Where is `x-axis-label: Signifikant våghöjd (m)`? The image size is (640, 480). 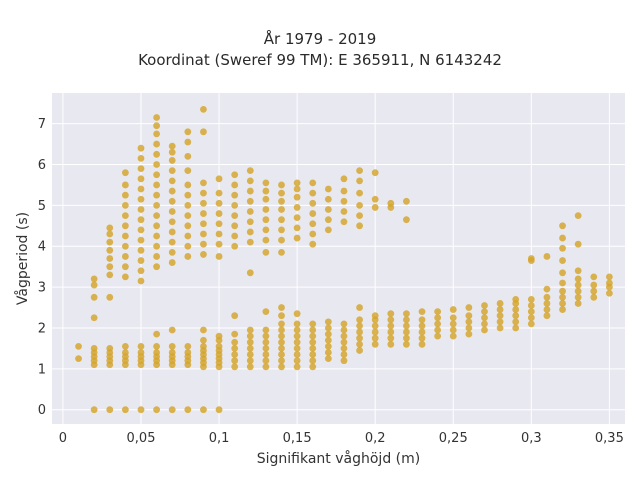
x-axis-label: Signifikant våghöjd (m) is located at coordinates (338, 458).